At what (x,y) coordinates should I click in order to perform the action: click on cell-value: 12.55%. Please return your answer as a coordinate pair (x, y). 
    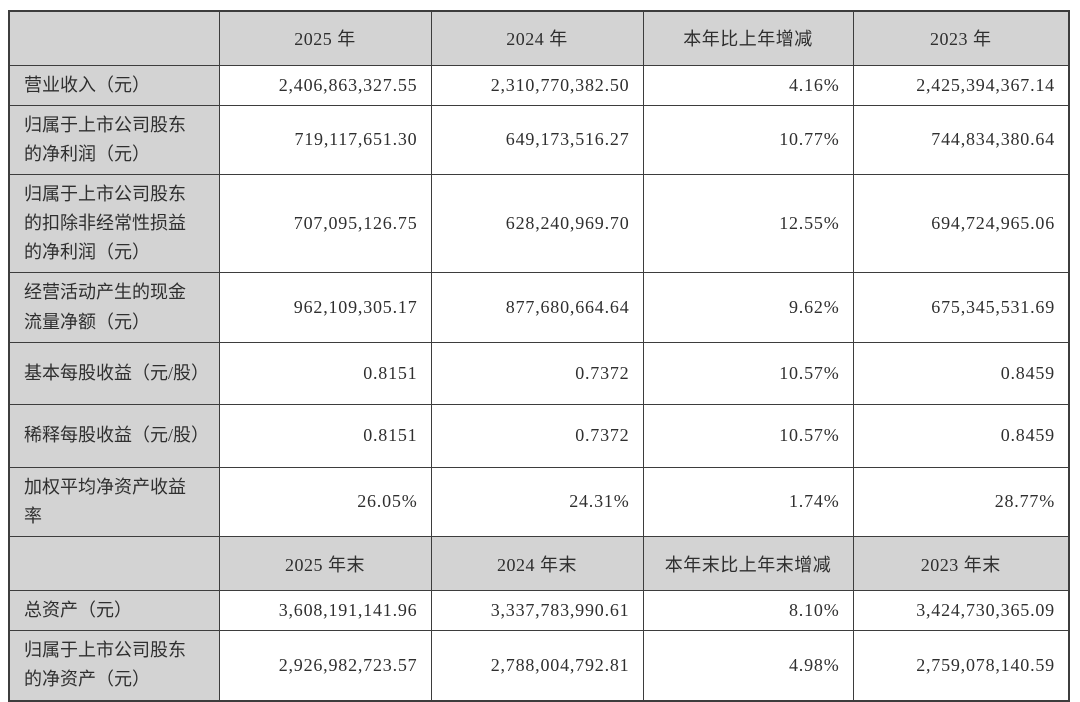
    Looking at the image, I should click on (748, 223).